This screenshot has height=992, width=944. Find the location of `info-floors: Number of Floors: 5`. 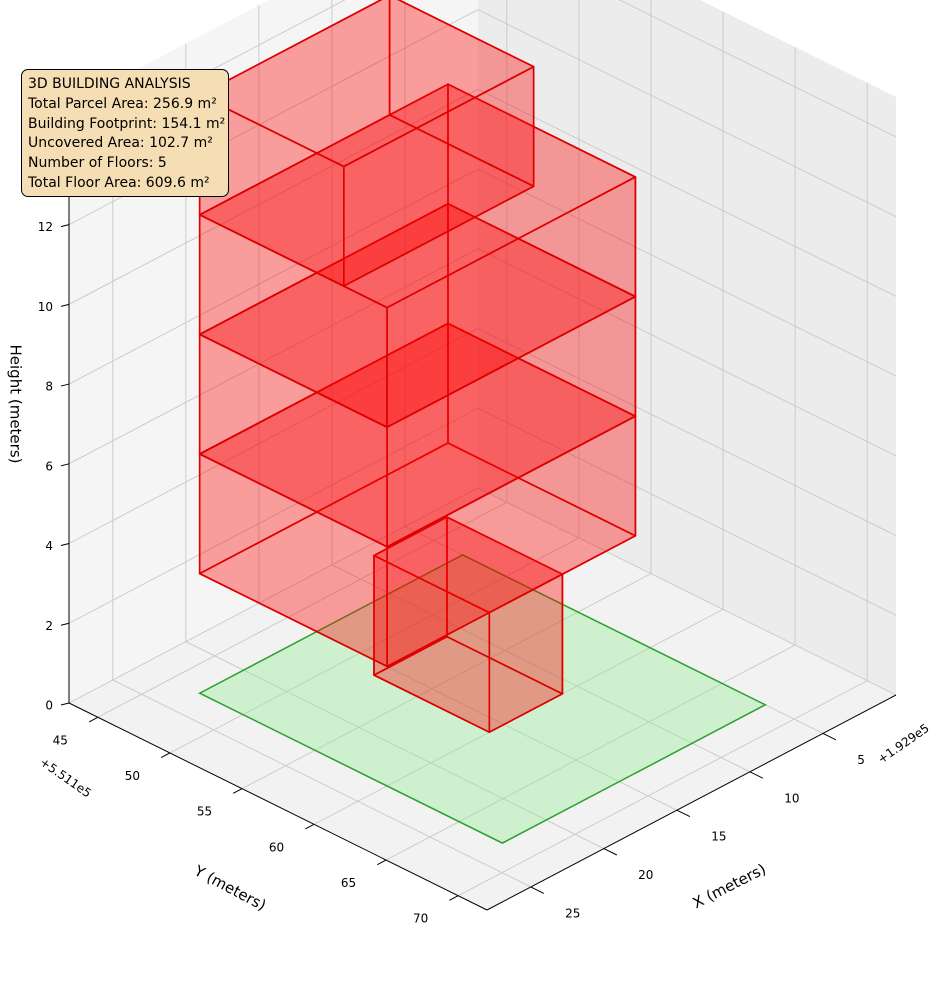

info-floors: Number of Floors: 5 is located at coordinates (97, 163).